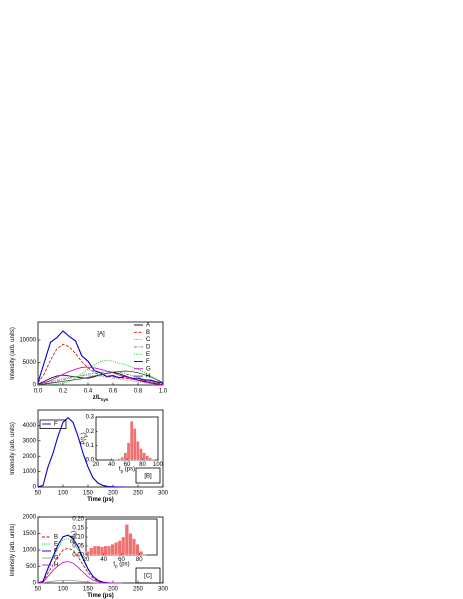 The width and height of the screenshot is (463, 599). What do you see at coordinates (127, 465) in the screenshot?
I see `x-tick-label: 60` at bounding box center [127, 465].